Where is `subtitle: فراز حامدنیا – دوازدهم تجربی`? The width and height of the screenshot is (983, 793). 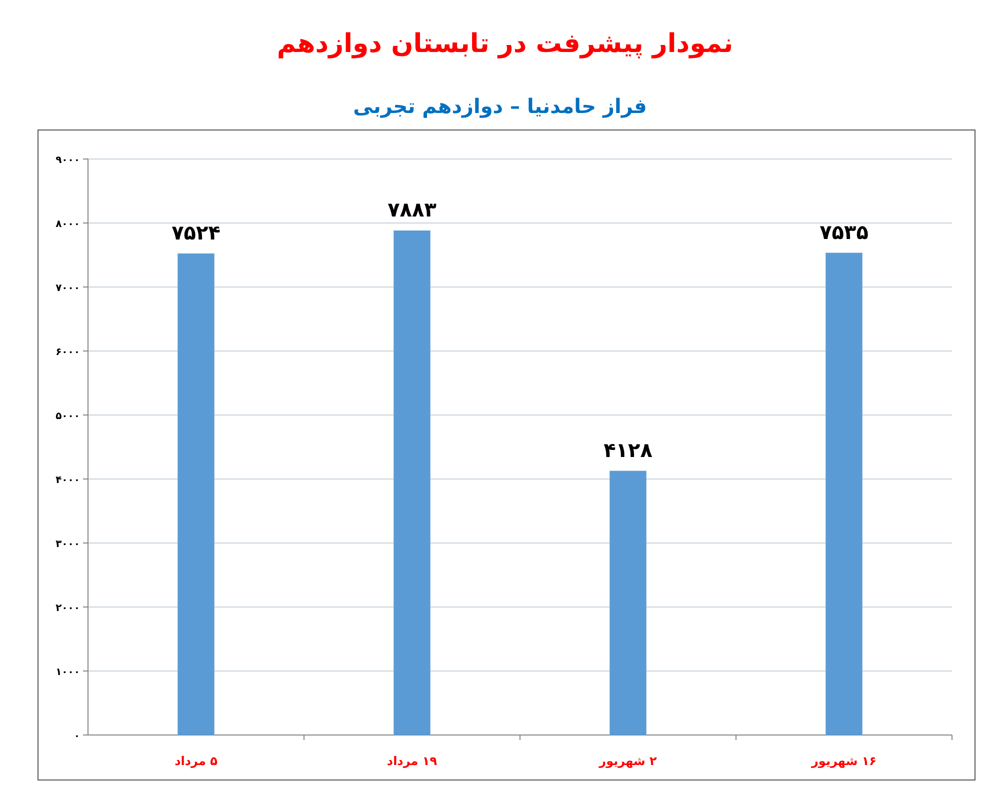 subtitle: فراز حامدنیا – دوازدهم تجربی is located at coordinates (500, 106).